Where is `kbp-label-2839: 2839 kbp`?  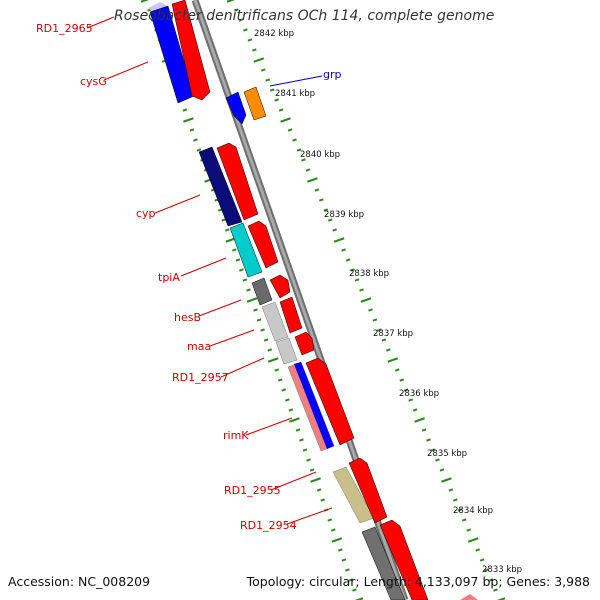 kbp-label-2839: 2839 kbp is located at coordinates (344, 215).